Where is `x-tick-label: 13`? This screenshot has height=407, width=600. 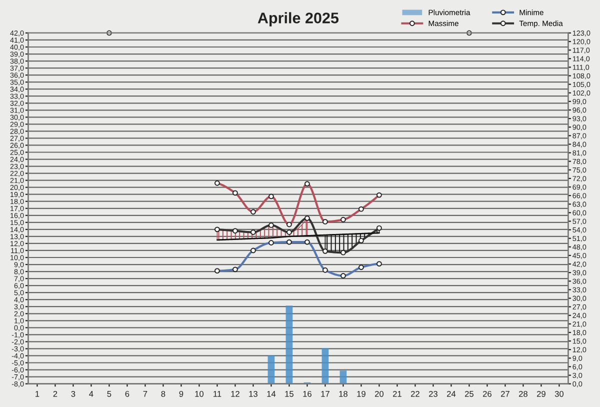
x-tick-label: 13 is located at coordinates (253, 393).